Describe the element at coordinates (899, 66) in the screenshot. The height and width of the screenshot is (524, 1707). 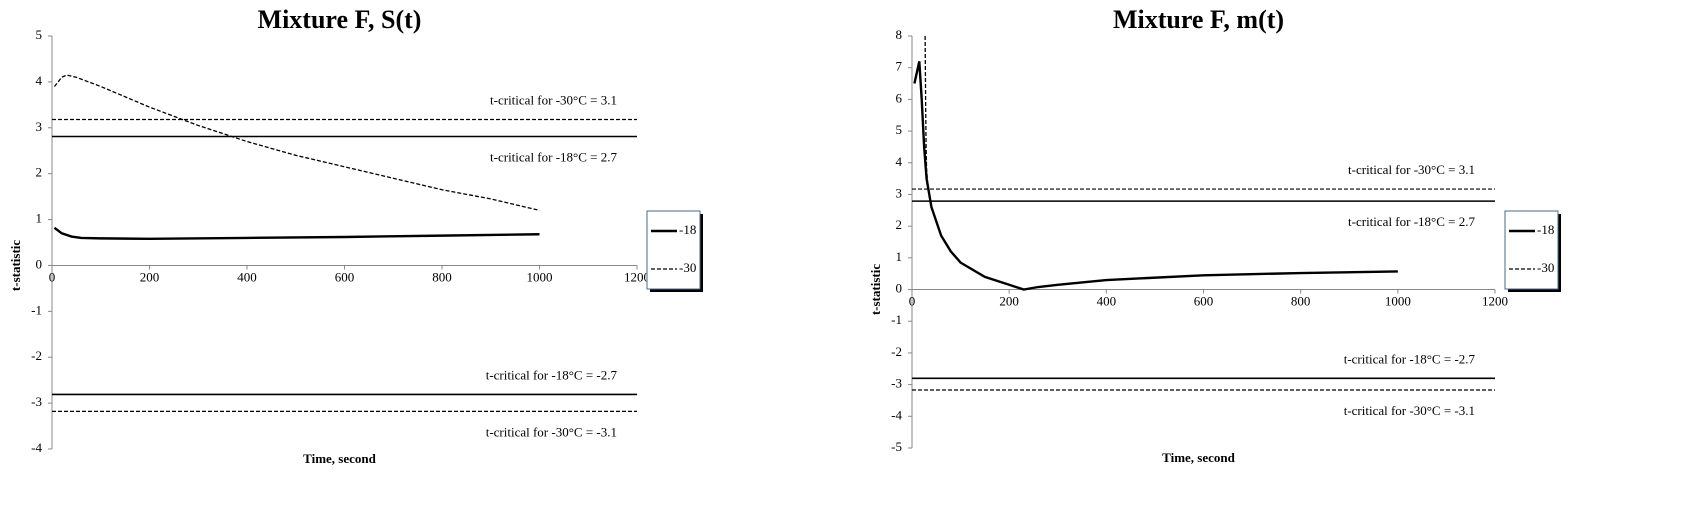
I see `y-tick-label: 7` at that location.